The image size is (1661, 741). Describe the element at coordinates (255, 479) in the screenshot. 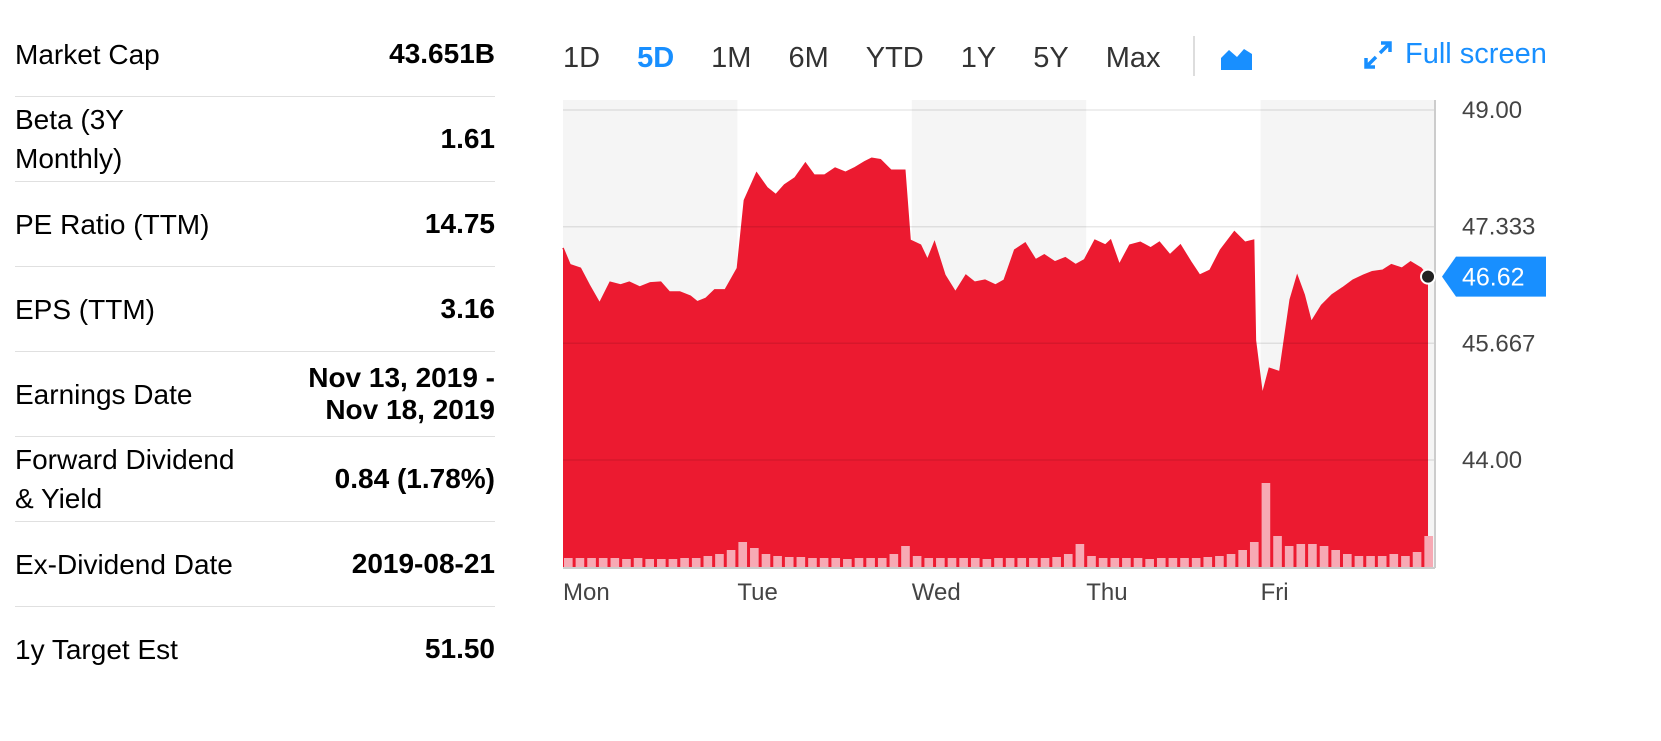

I see `stat-row: Forward Dividend & Yield 0.84 (1.78%)` at that location.